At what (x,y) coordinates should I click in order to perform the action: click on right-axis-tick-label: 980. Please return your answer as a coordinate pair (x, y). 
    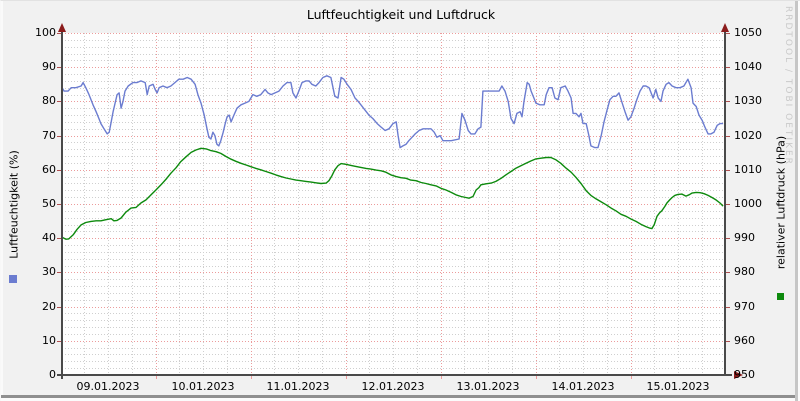
    Looking at the image, I should click on (744, 272).